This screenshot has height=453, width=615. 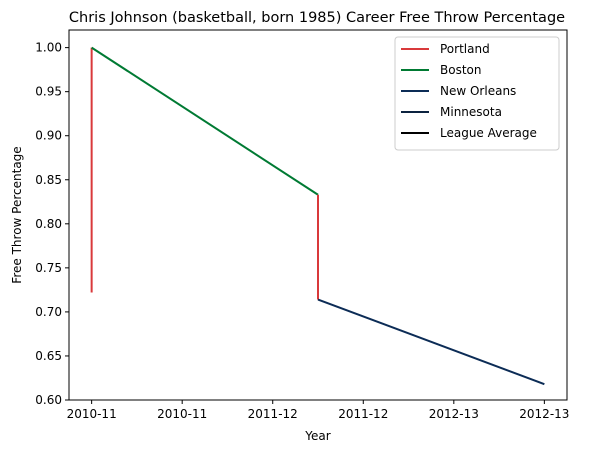 What do you see at coordinates (48, 312) in the screenshot?
I see `y-tick-label: 0.70` at bounding box center [48, 312].